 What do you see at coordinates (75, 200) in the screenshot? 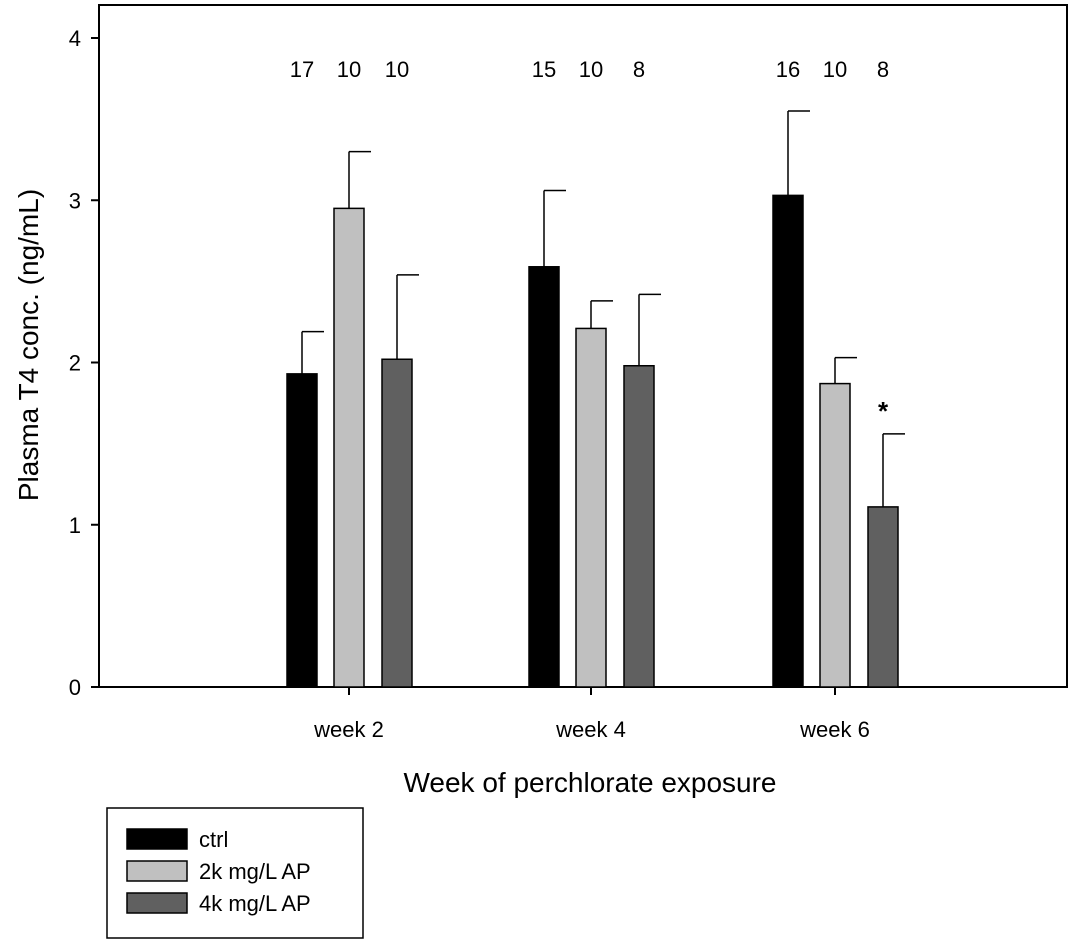
I see `y-tick-label: 3` at bounding box center [75, 200].